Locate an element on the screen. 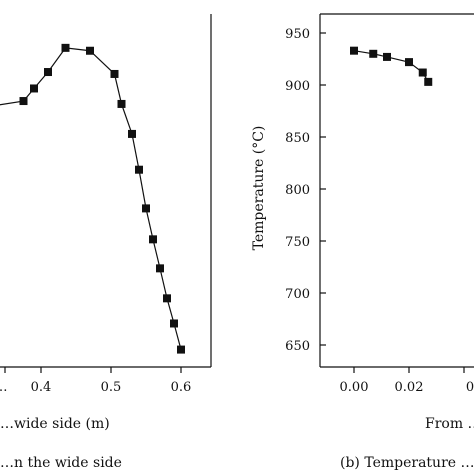 The image size is (474, 474). series-line-b is located at coordinates (391, 66).